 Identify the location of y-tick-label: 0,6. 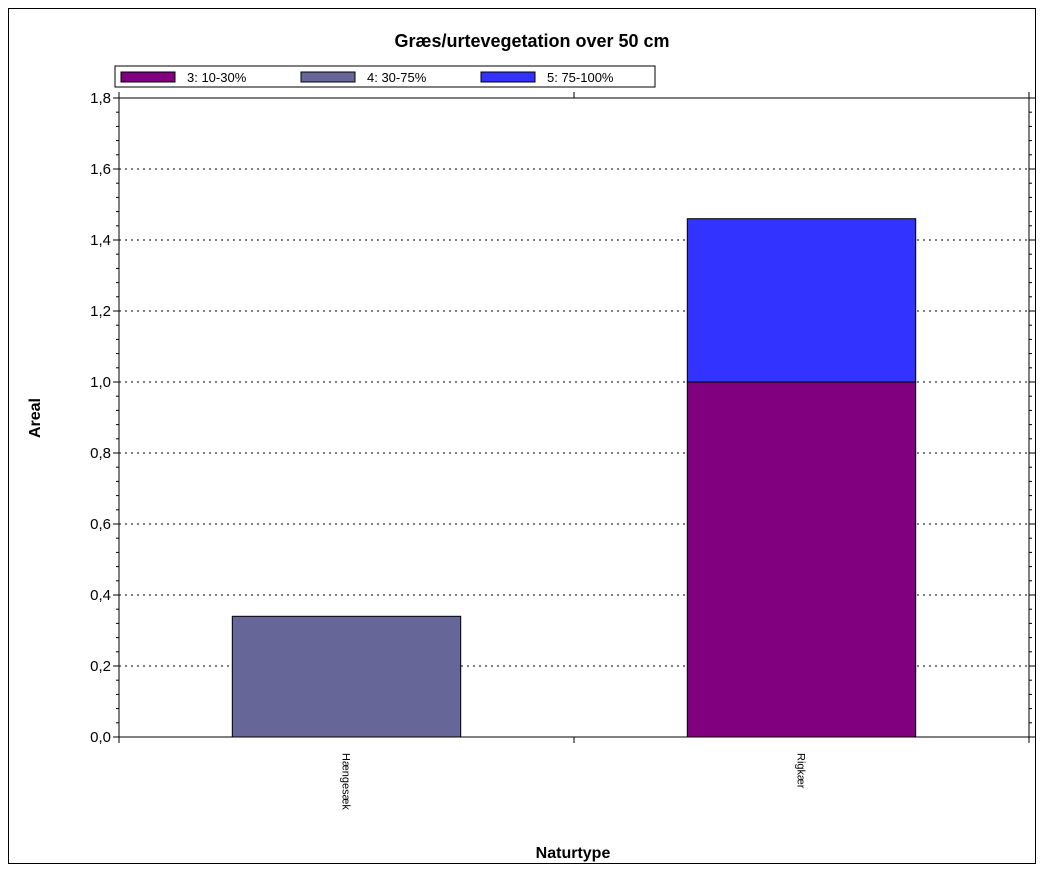
(100, 524).